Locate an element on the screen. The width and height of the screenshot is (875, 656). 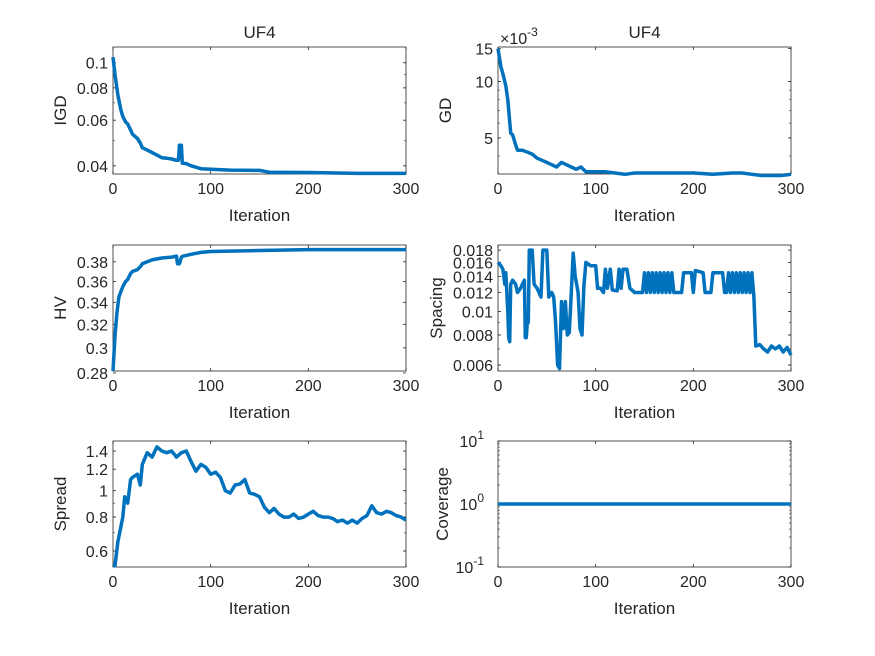
y-tick-label: 0.1 is located at coordinates (97, 64).